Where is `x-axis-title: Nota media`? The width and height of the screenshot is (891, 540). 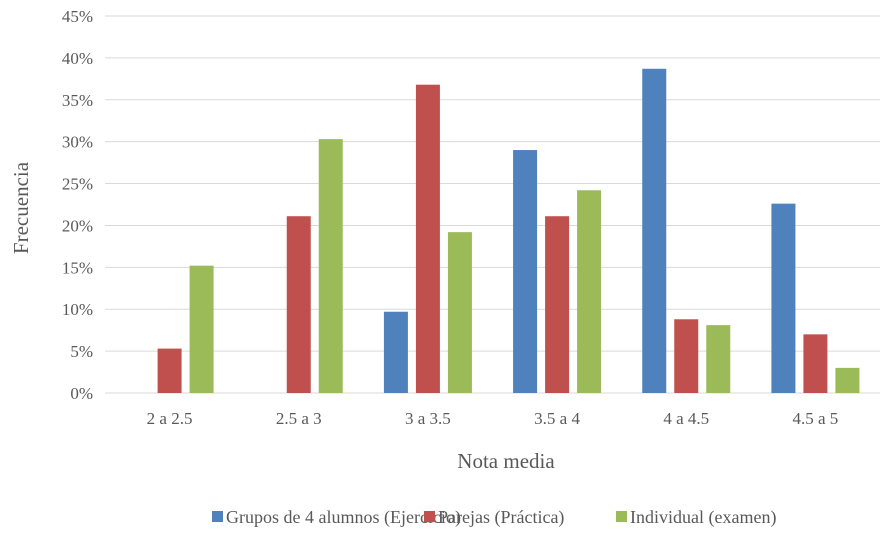
x-axis-title: Nota media is located at coordinates (506, 461).